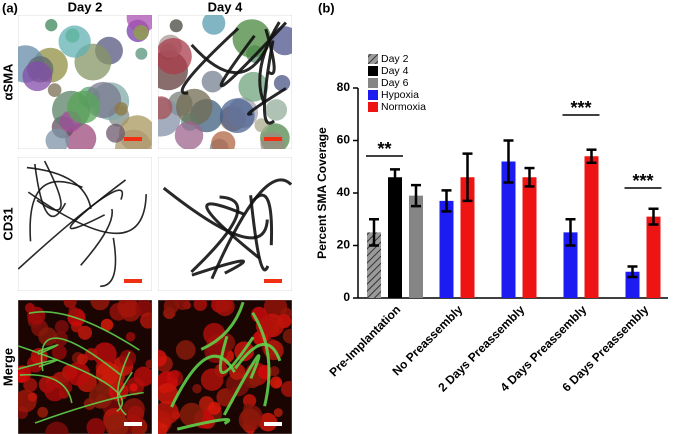 The width and height of the screenshot is (677, 434). I want to click on panel-label: (a), so click(10, 7).